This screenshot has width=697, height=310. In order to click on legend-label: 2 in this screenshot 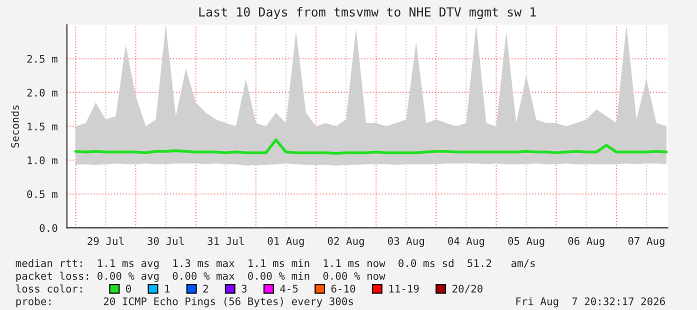, I will do `click(205, 288)`.